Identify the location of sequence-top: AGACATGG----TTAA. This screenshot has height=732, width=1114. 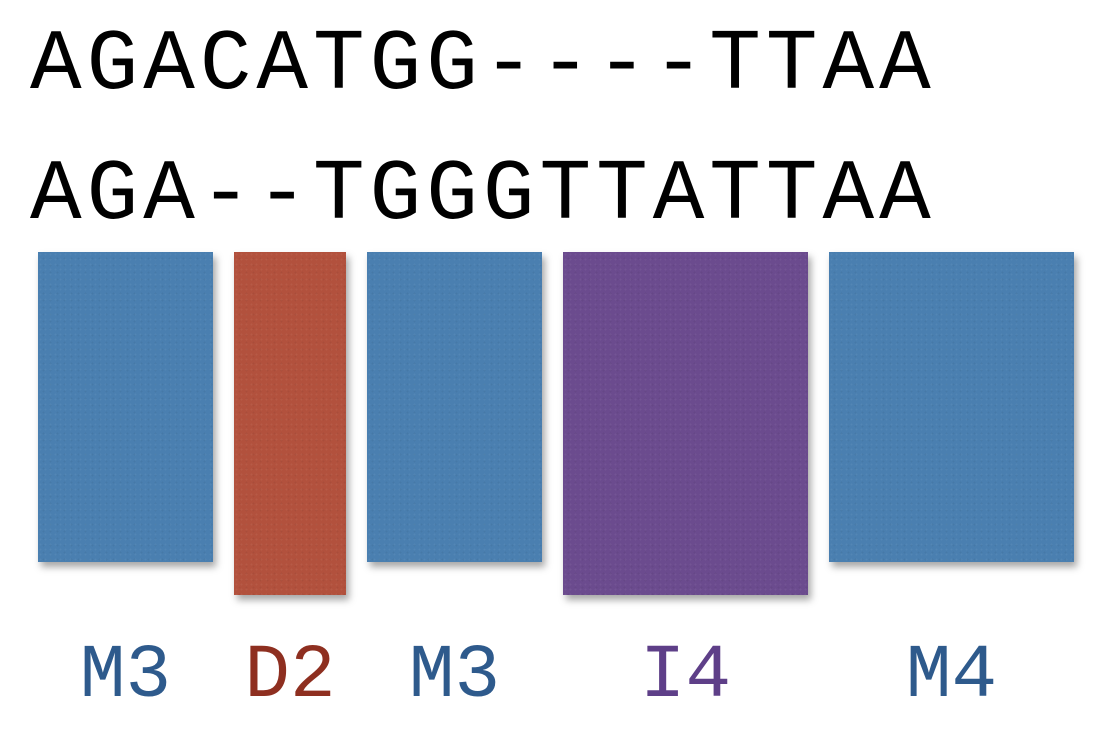
(483, 65).